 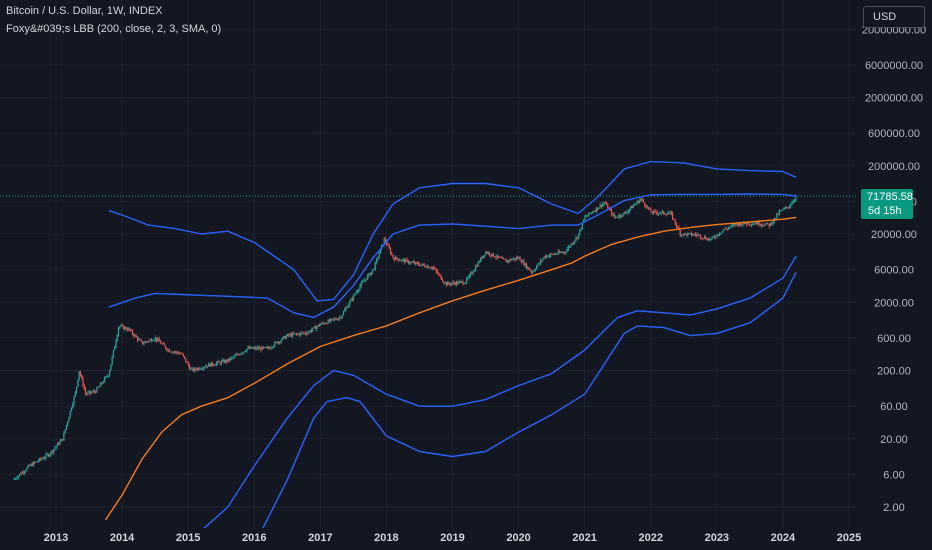 I want to click on x-tick-label: 2022, so click(x=651, y=538).